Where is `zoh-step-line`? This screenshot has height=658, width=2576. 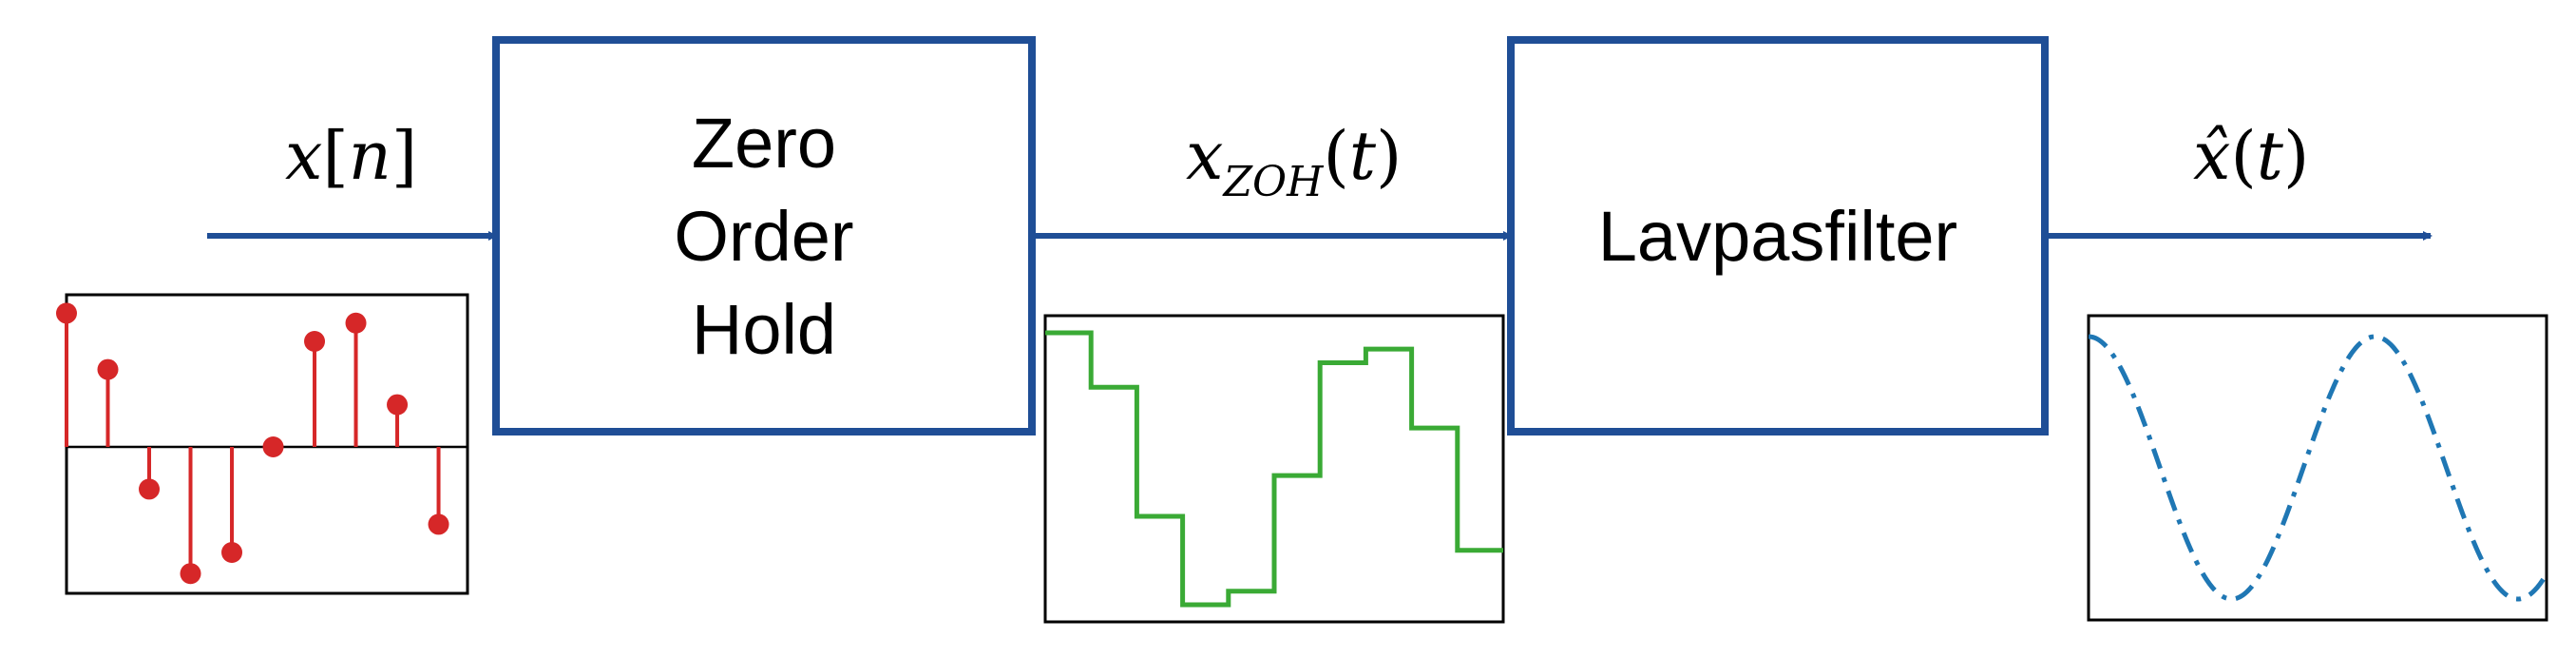 zoh-step-line is located at coordinates (1274, 469).